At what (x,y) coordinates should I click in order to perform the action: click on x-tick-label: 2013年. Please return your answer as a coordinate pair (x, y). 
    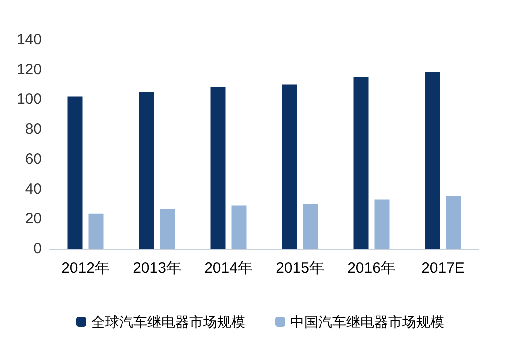
    Looking at the image, I should click on (157, 268).